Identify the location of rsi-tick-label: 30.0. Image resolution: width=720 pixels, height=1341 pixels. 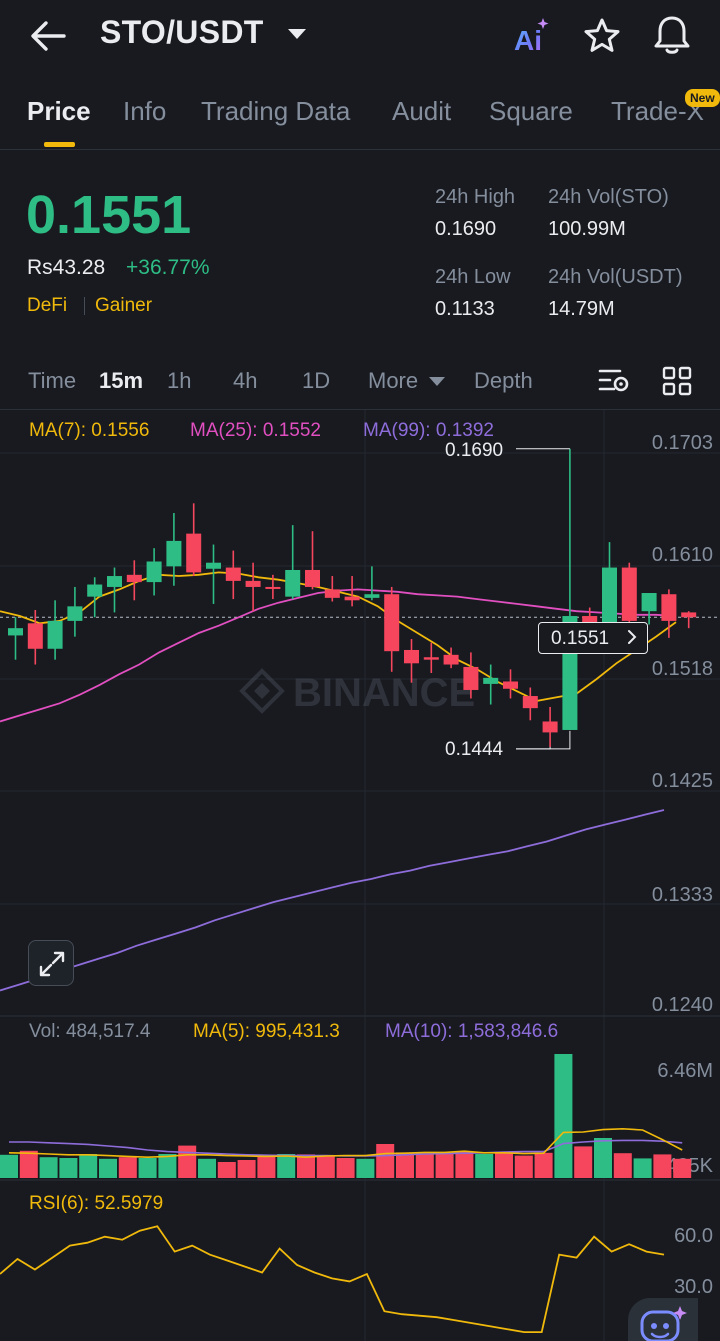
(693, 1287).